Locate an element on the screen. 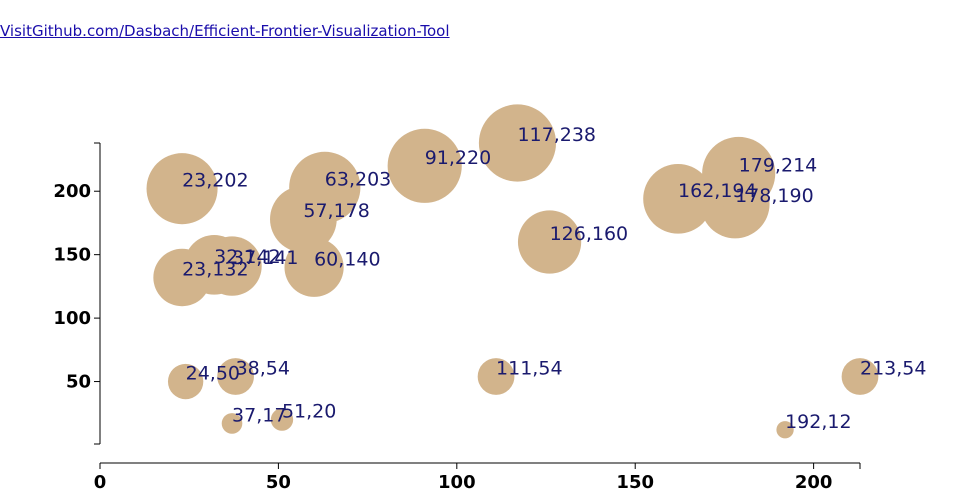 This screenshot has width=960, height=500. bubble-label-5: 37,17 is located at coordinates (259, 415).